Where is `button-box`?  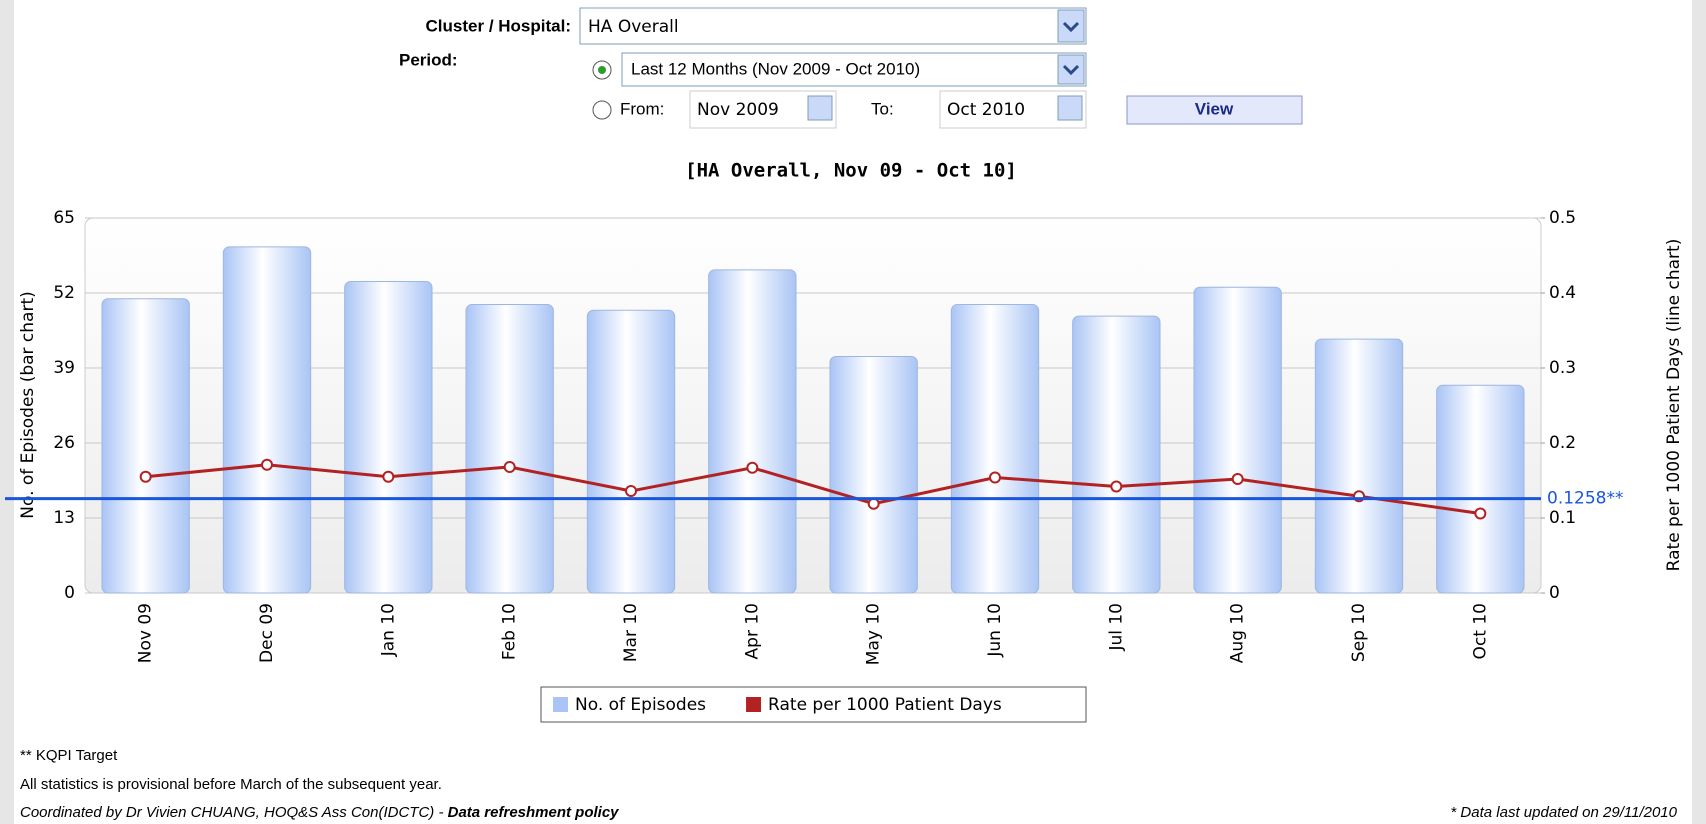
button-box is located at coordinates (1214, 110).